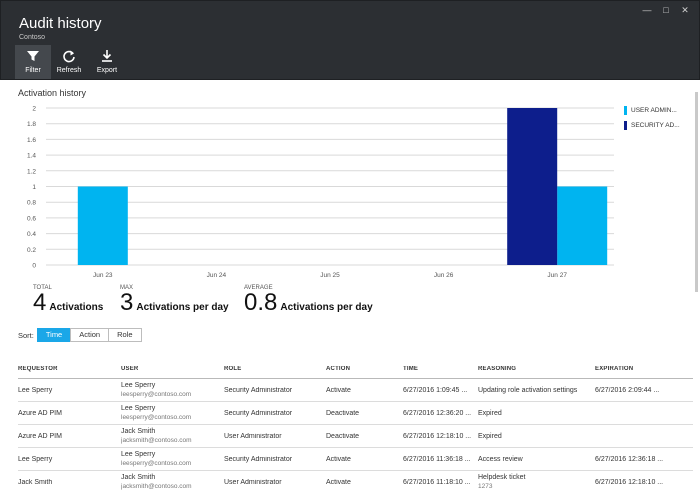  Describe the element at coordinates (52, 93) in the screenshot. I see `chart-title: Activation history` at that location.